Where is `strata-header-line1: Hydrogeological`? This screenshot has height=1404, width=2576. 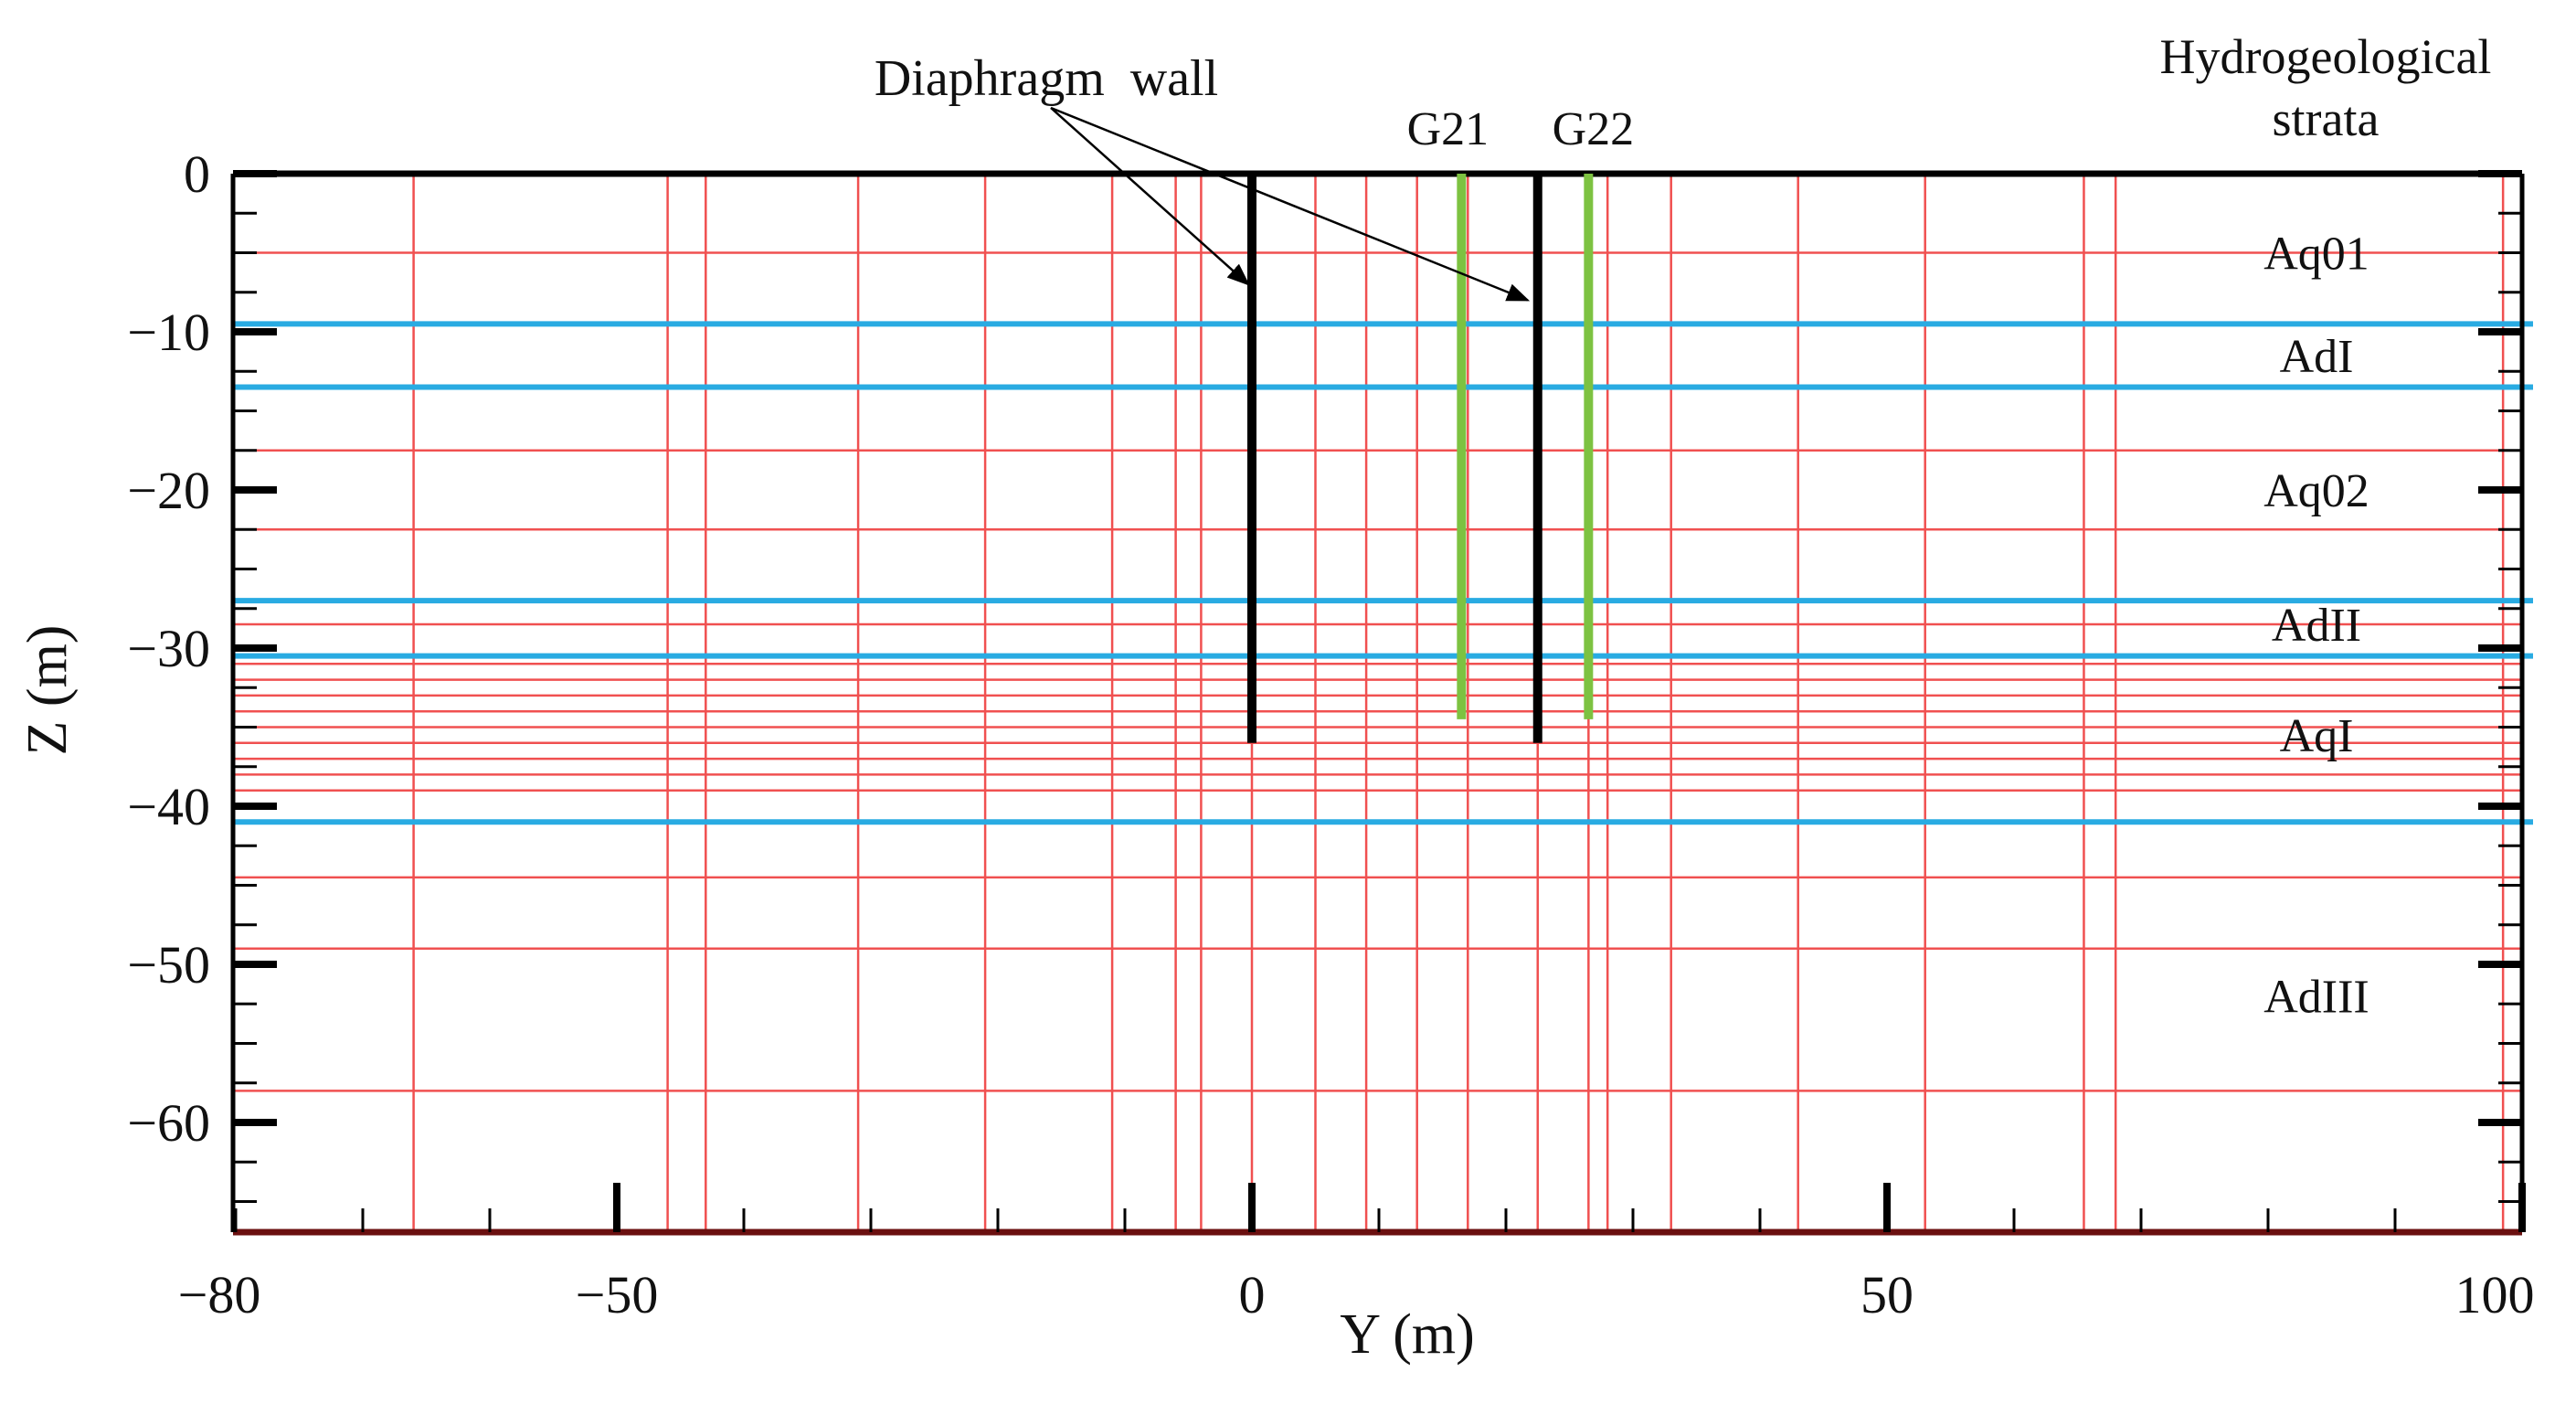 strata-header-line1: Hydrogeological is located at coordinates (2326, 57).